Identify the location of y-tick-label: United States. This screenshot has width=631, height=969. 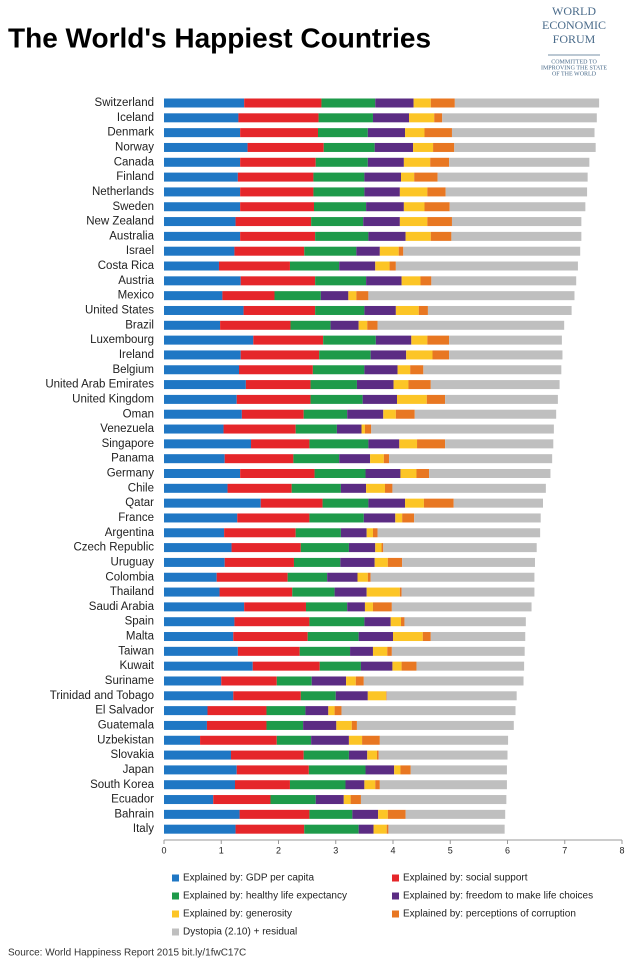
(119, 311).